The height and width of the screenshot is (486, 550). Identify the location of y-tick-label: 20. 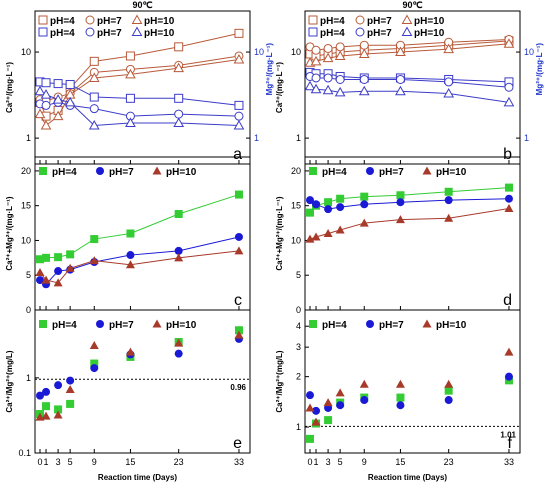
(26, 171).